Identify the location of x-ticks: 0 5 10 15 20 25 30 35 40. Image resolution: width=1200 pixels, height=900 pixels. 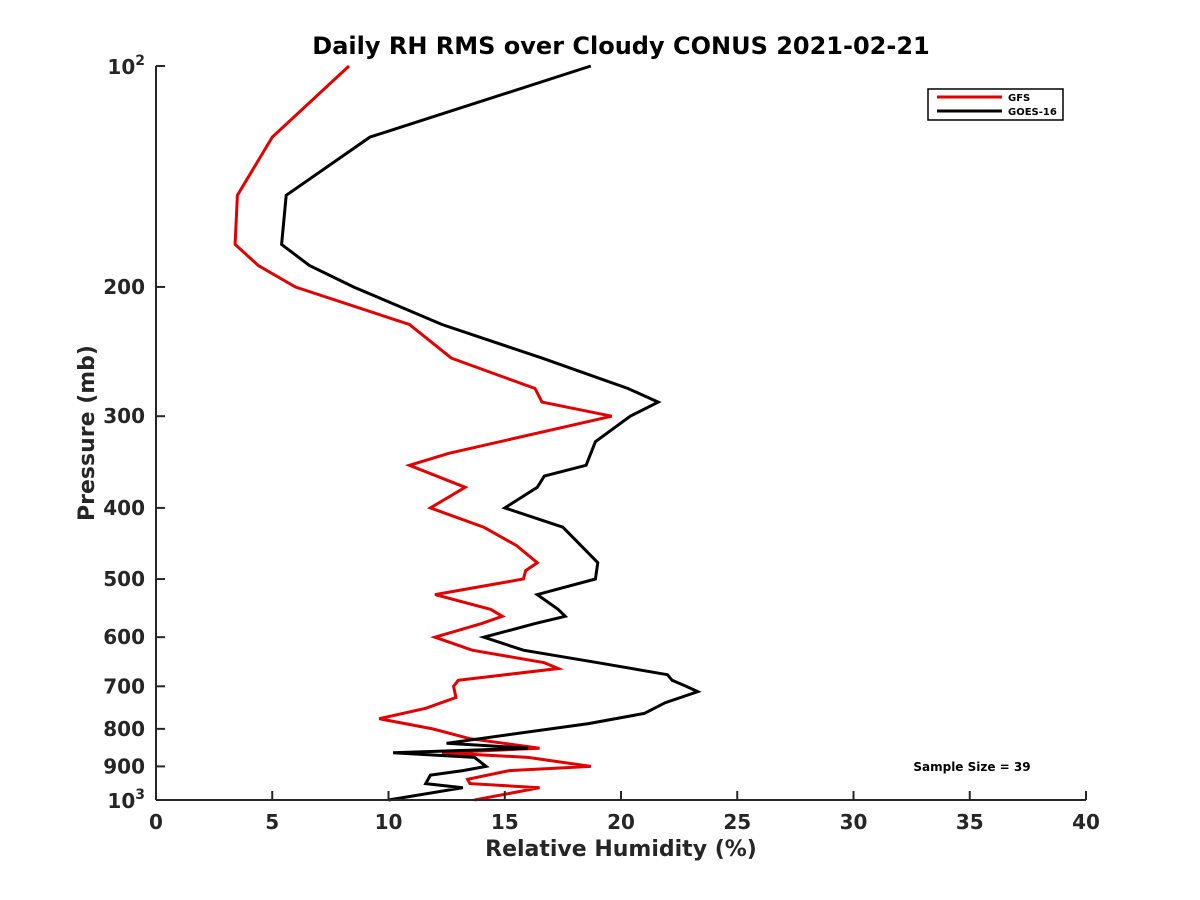
(624, 812).